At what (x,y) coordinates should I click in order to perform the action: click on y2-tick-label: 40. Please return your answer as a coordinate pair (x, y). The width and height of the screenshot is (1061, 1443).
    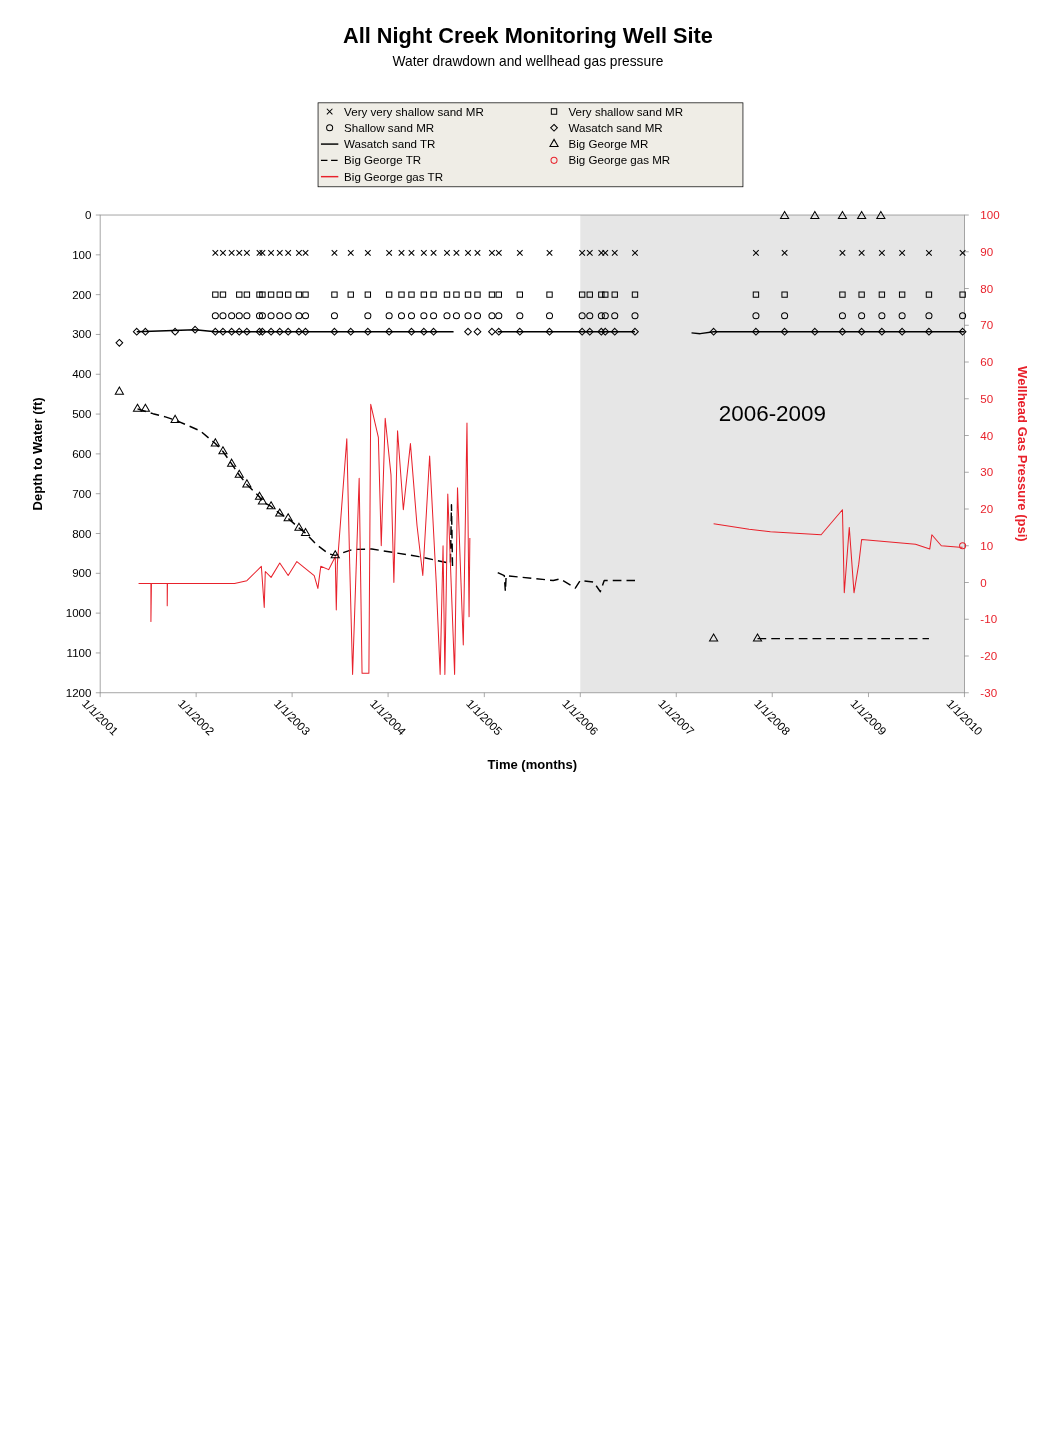
    Looking at the image, I should click on (987, 435).